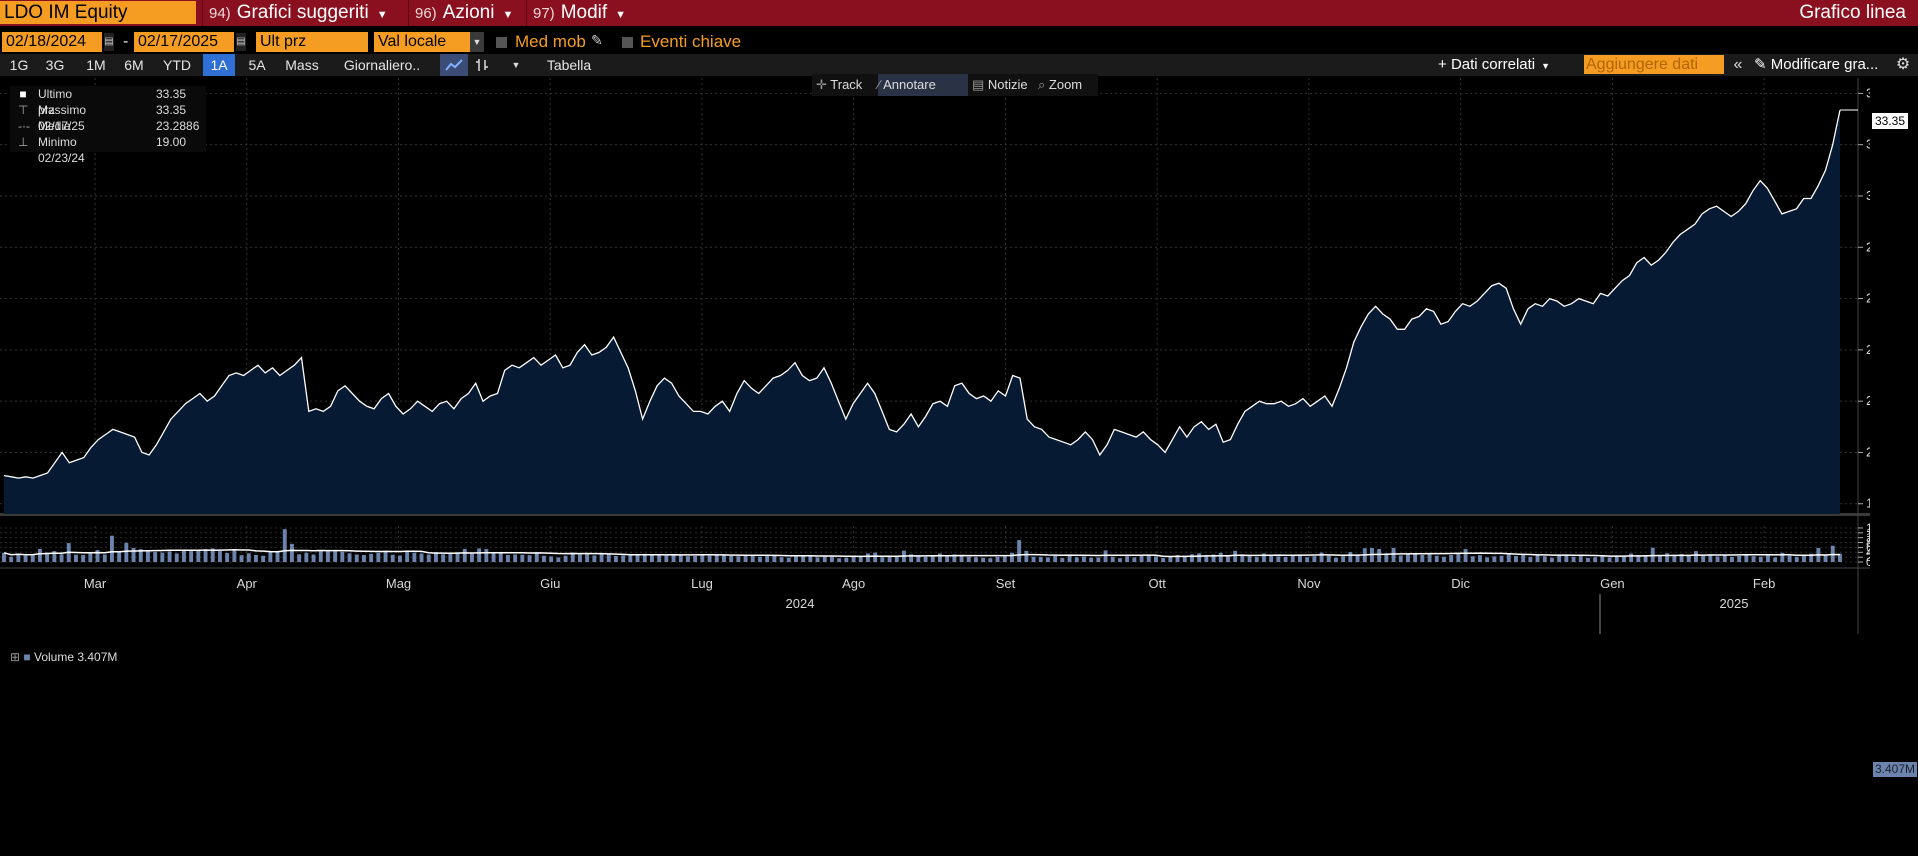  What do you see at coordinates (98, 12) in the screenshot?
I see `security-ticker-field: LDO IM Equity` at bounding box center [98, 12].